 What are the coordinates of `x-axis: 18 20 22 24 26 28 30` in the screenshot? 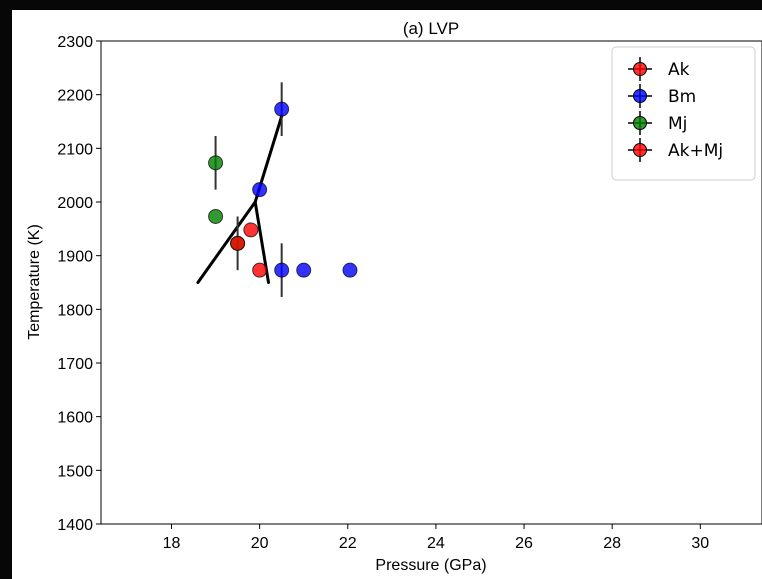 It's located at (436, 538).